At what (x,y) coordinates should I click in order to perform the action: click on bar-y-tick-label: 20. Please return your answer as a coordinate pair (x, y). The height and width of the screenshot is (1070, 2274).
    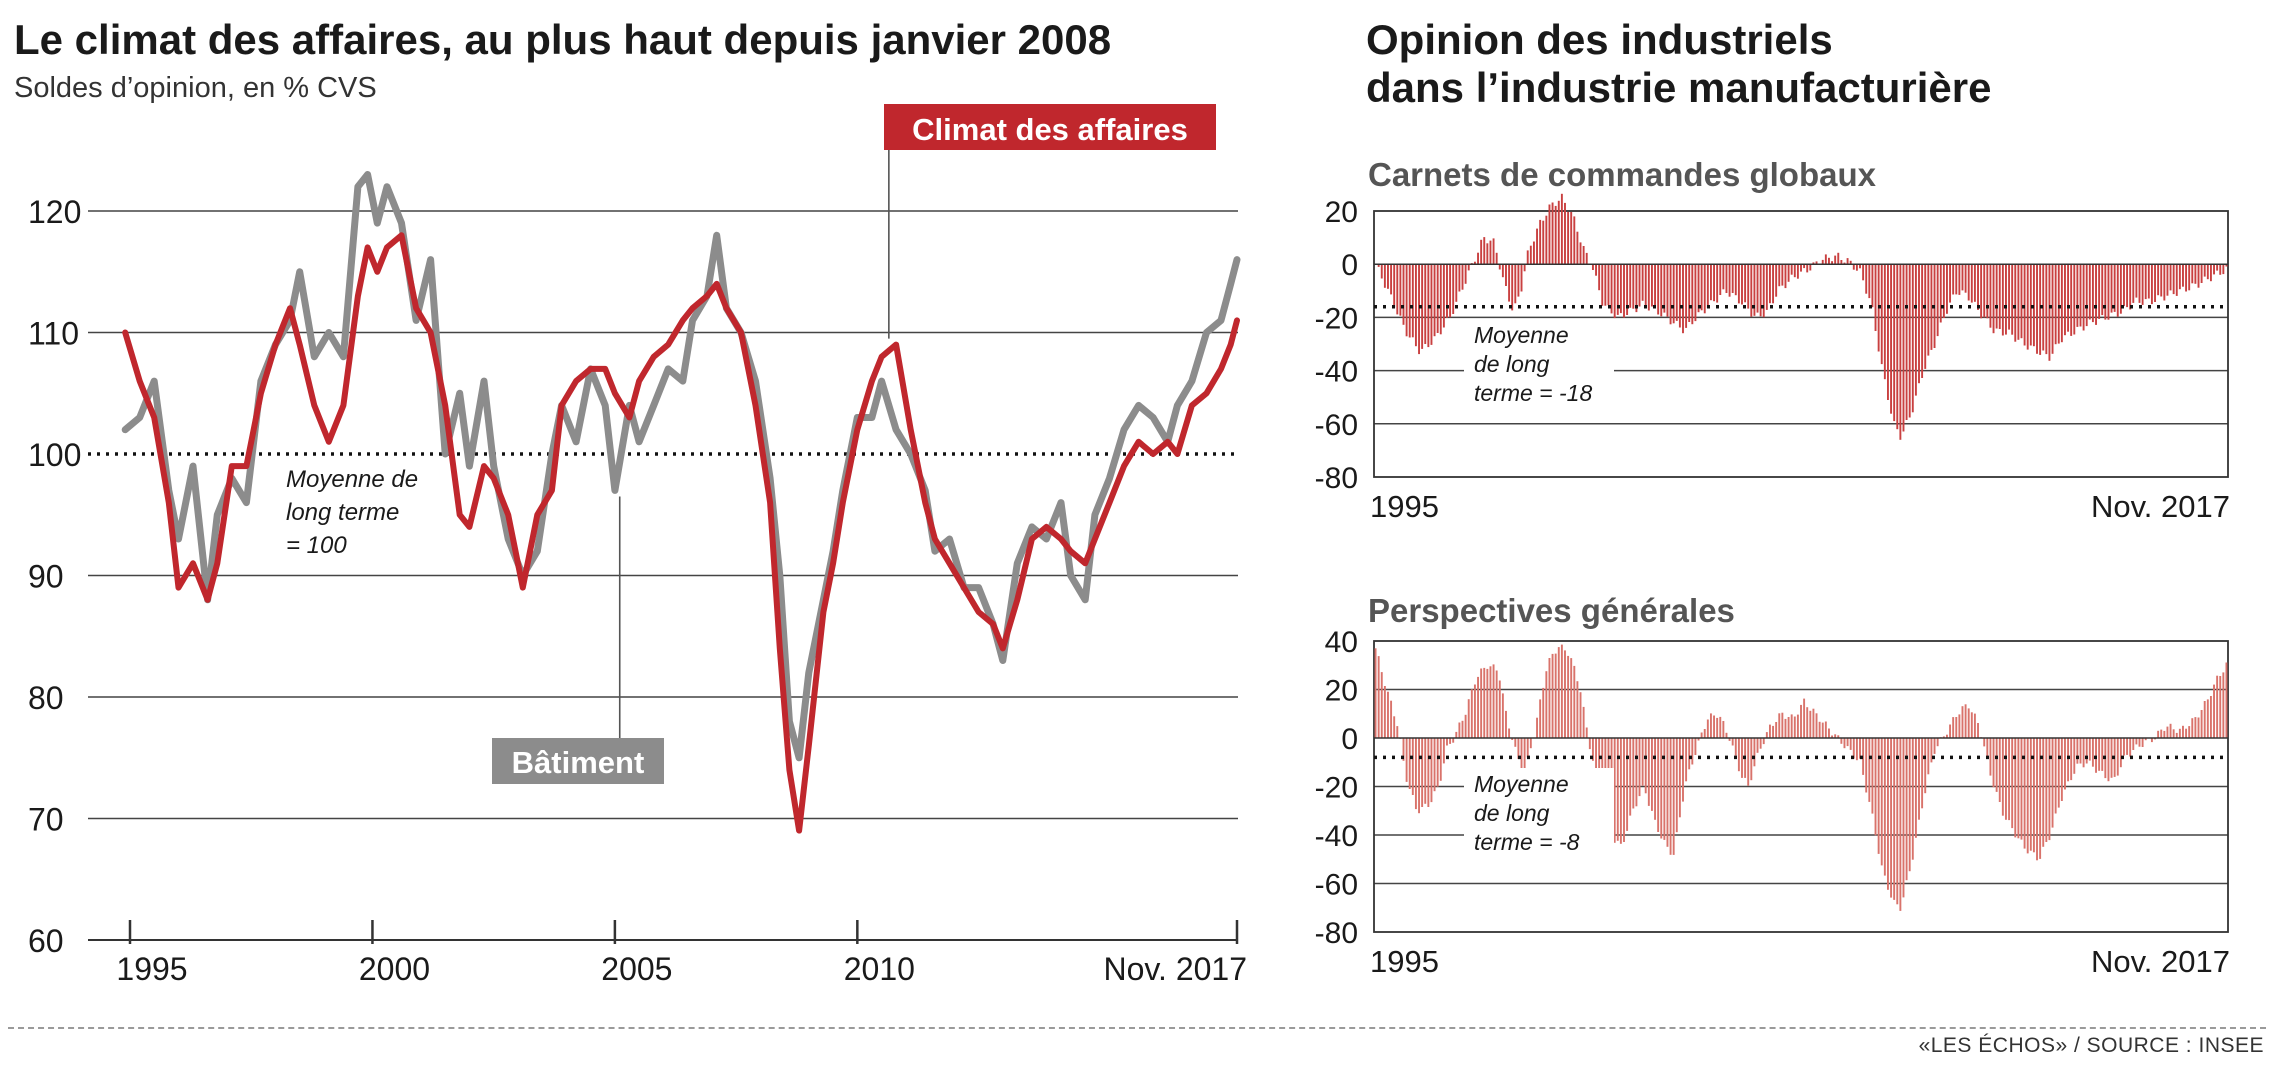
    Looking at the image, I should click on (1341, 212).